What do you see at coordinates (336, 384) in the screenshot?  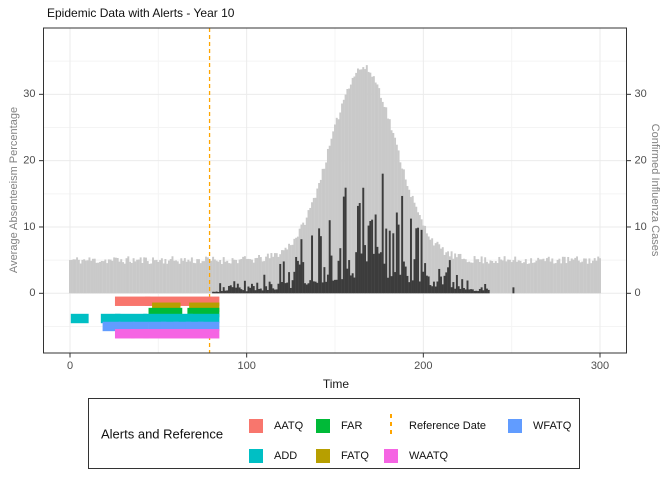 I see `x-axis-title: Time` at bounding box center [336, 384].